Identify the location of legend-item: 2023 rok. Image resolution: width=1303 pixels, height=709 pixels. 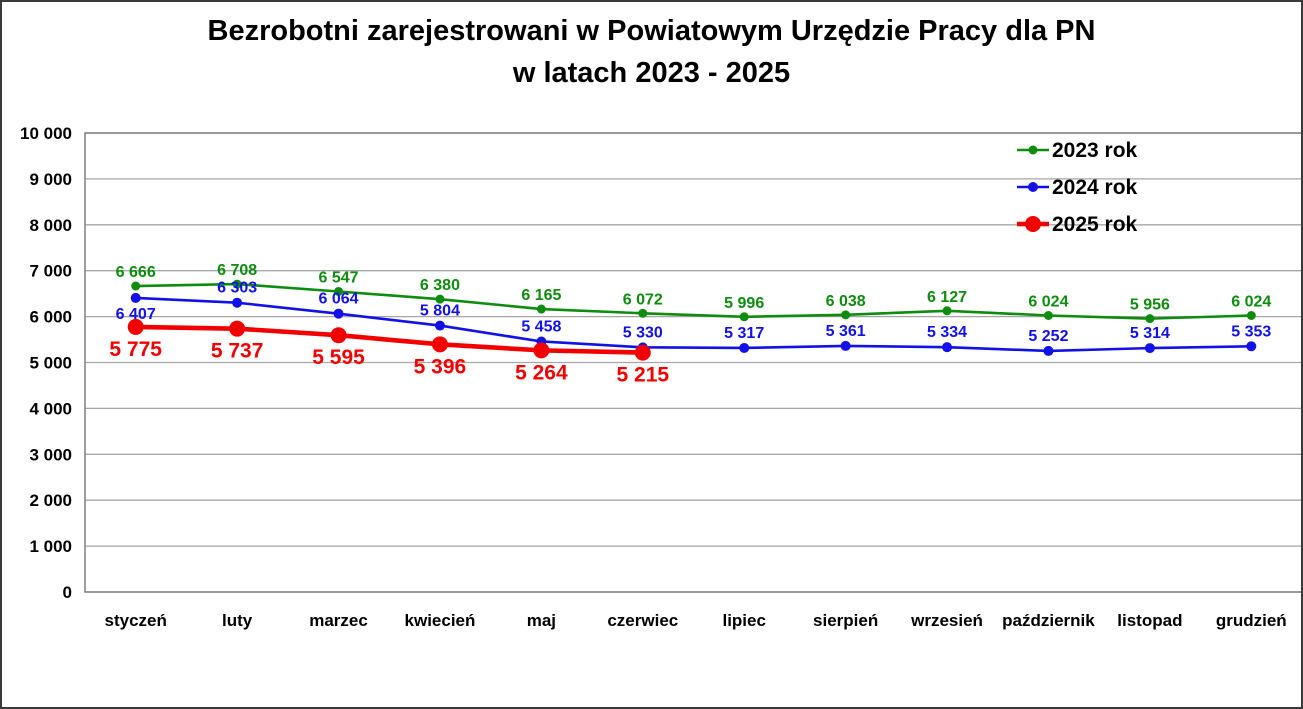
(1077, 150).